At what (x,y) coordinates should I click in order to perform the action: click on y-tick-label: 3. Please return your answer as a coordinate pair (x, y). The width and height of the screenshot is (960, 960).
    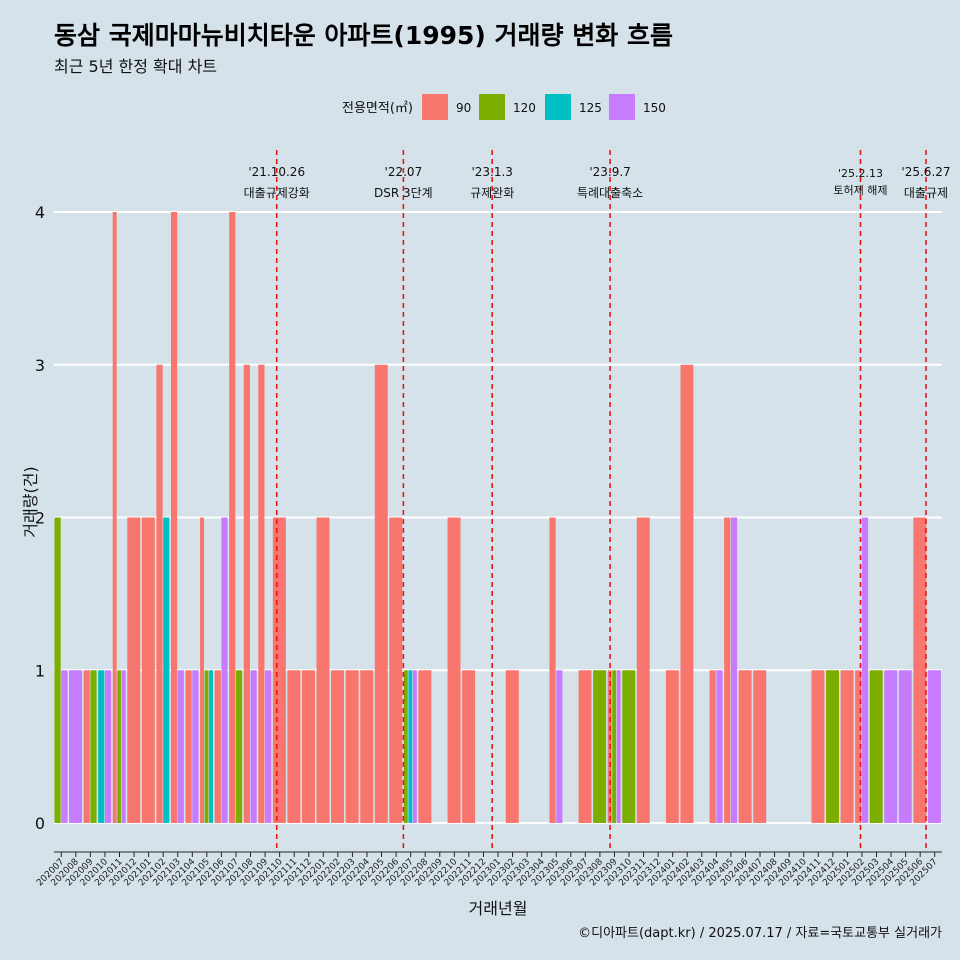
    Looking at the image, I should click on (40, 365).